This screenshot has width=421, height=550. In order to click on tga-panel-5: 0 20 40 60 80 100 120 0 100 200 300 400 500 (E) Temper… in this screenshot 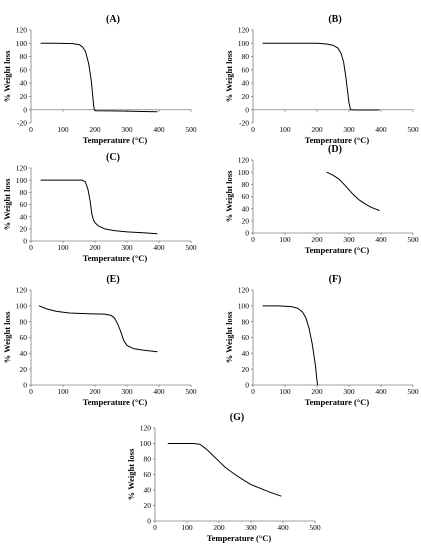, I will do `click(99, 340)`.